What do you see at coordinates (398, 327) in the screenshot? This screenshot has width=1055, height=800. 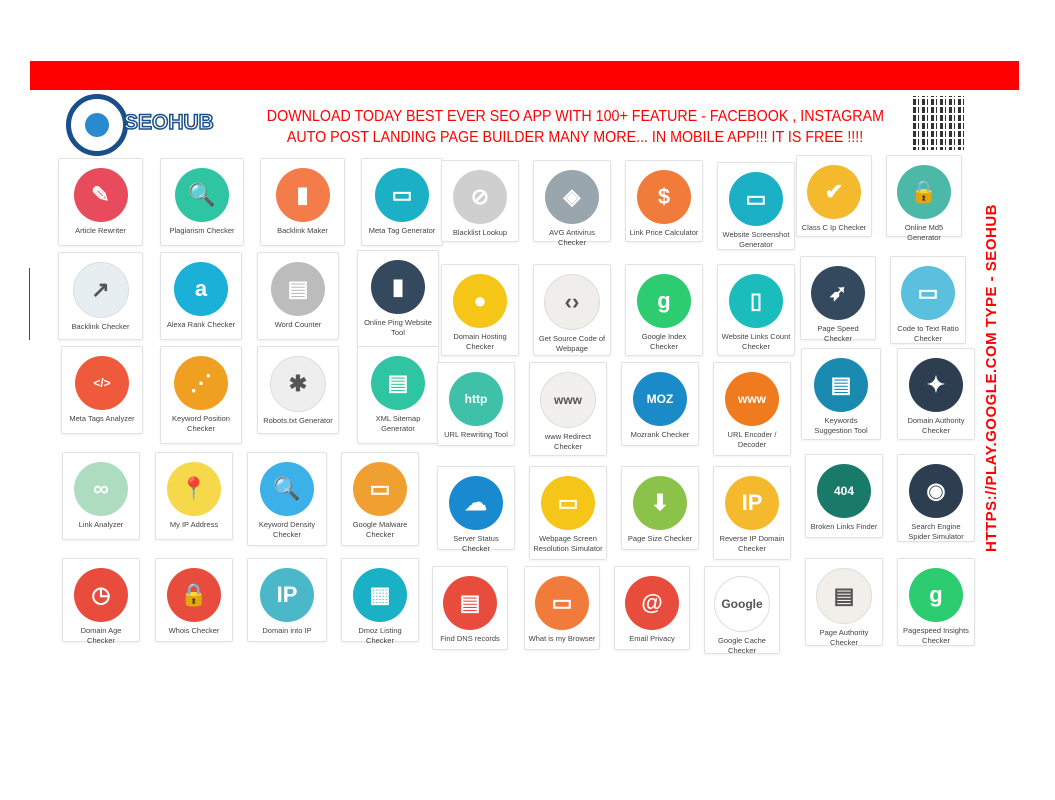 I see `tool-label: Online Ping Website Tool` at bounding box center [398, 327].